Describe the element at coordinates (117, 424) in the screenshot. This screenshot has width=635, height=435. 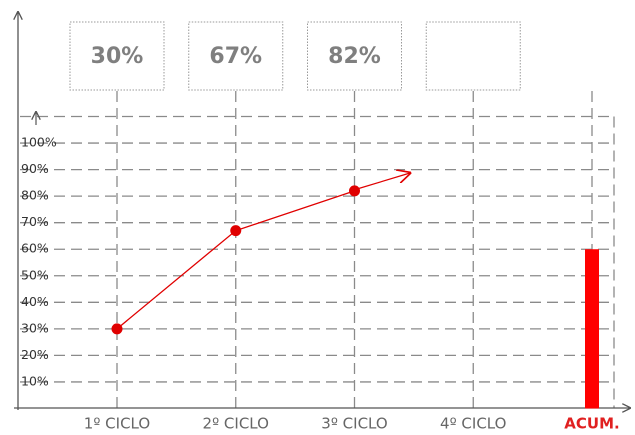
I see `x-tick-label: 1º CICLO` at that location.